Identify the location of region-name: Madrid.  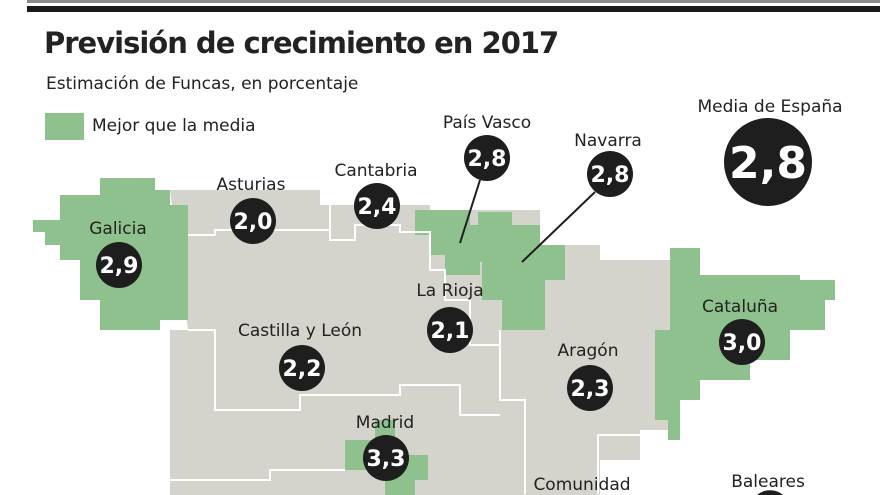
(385, 423).